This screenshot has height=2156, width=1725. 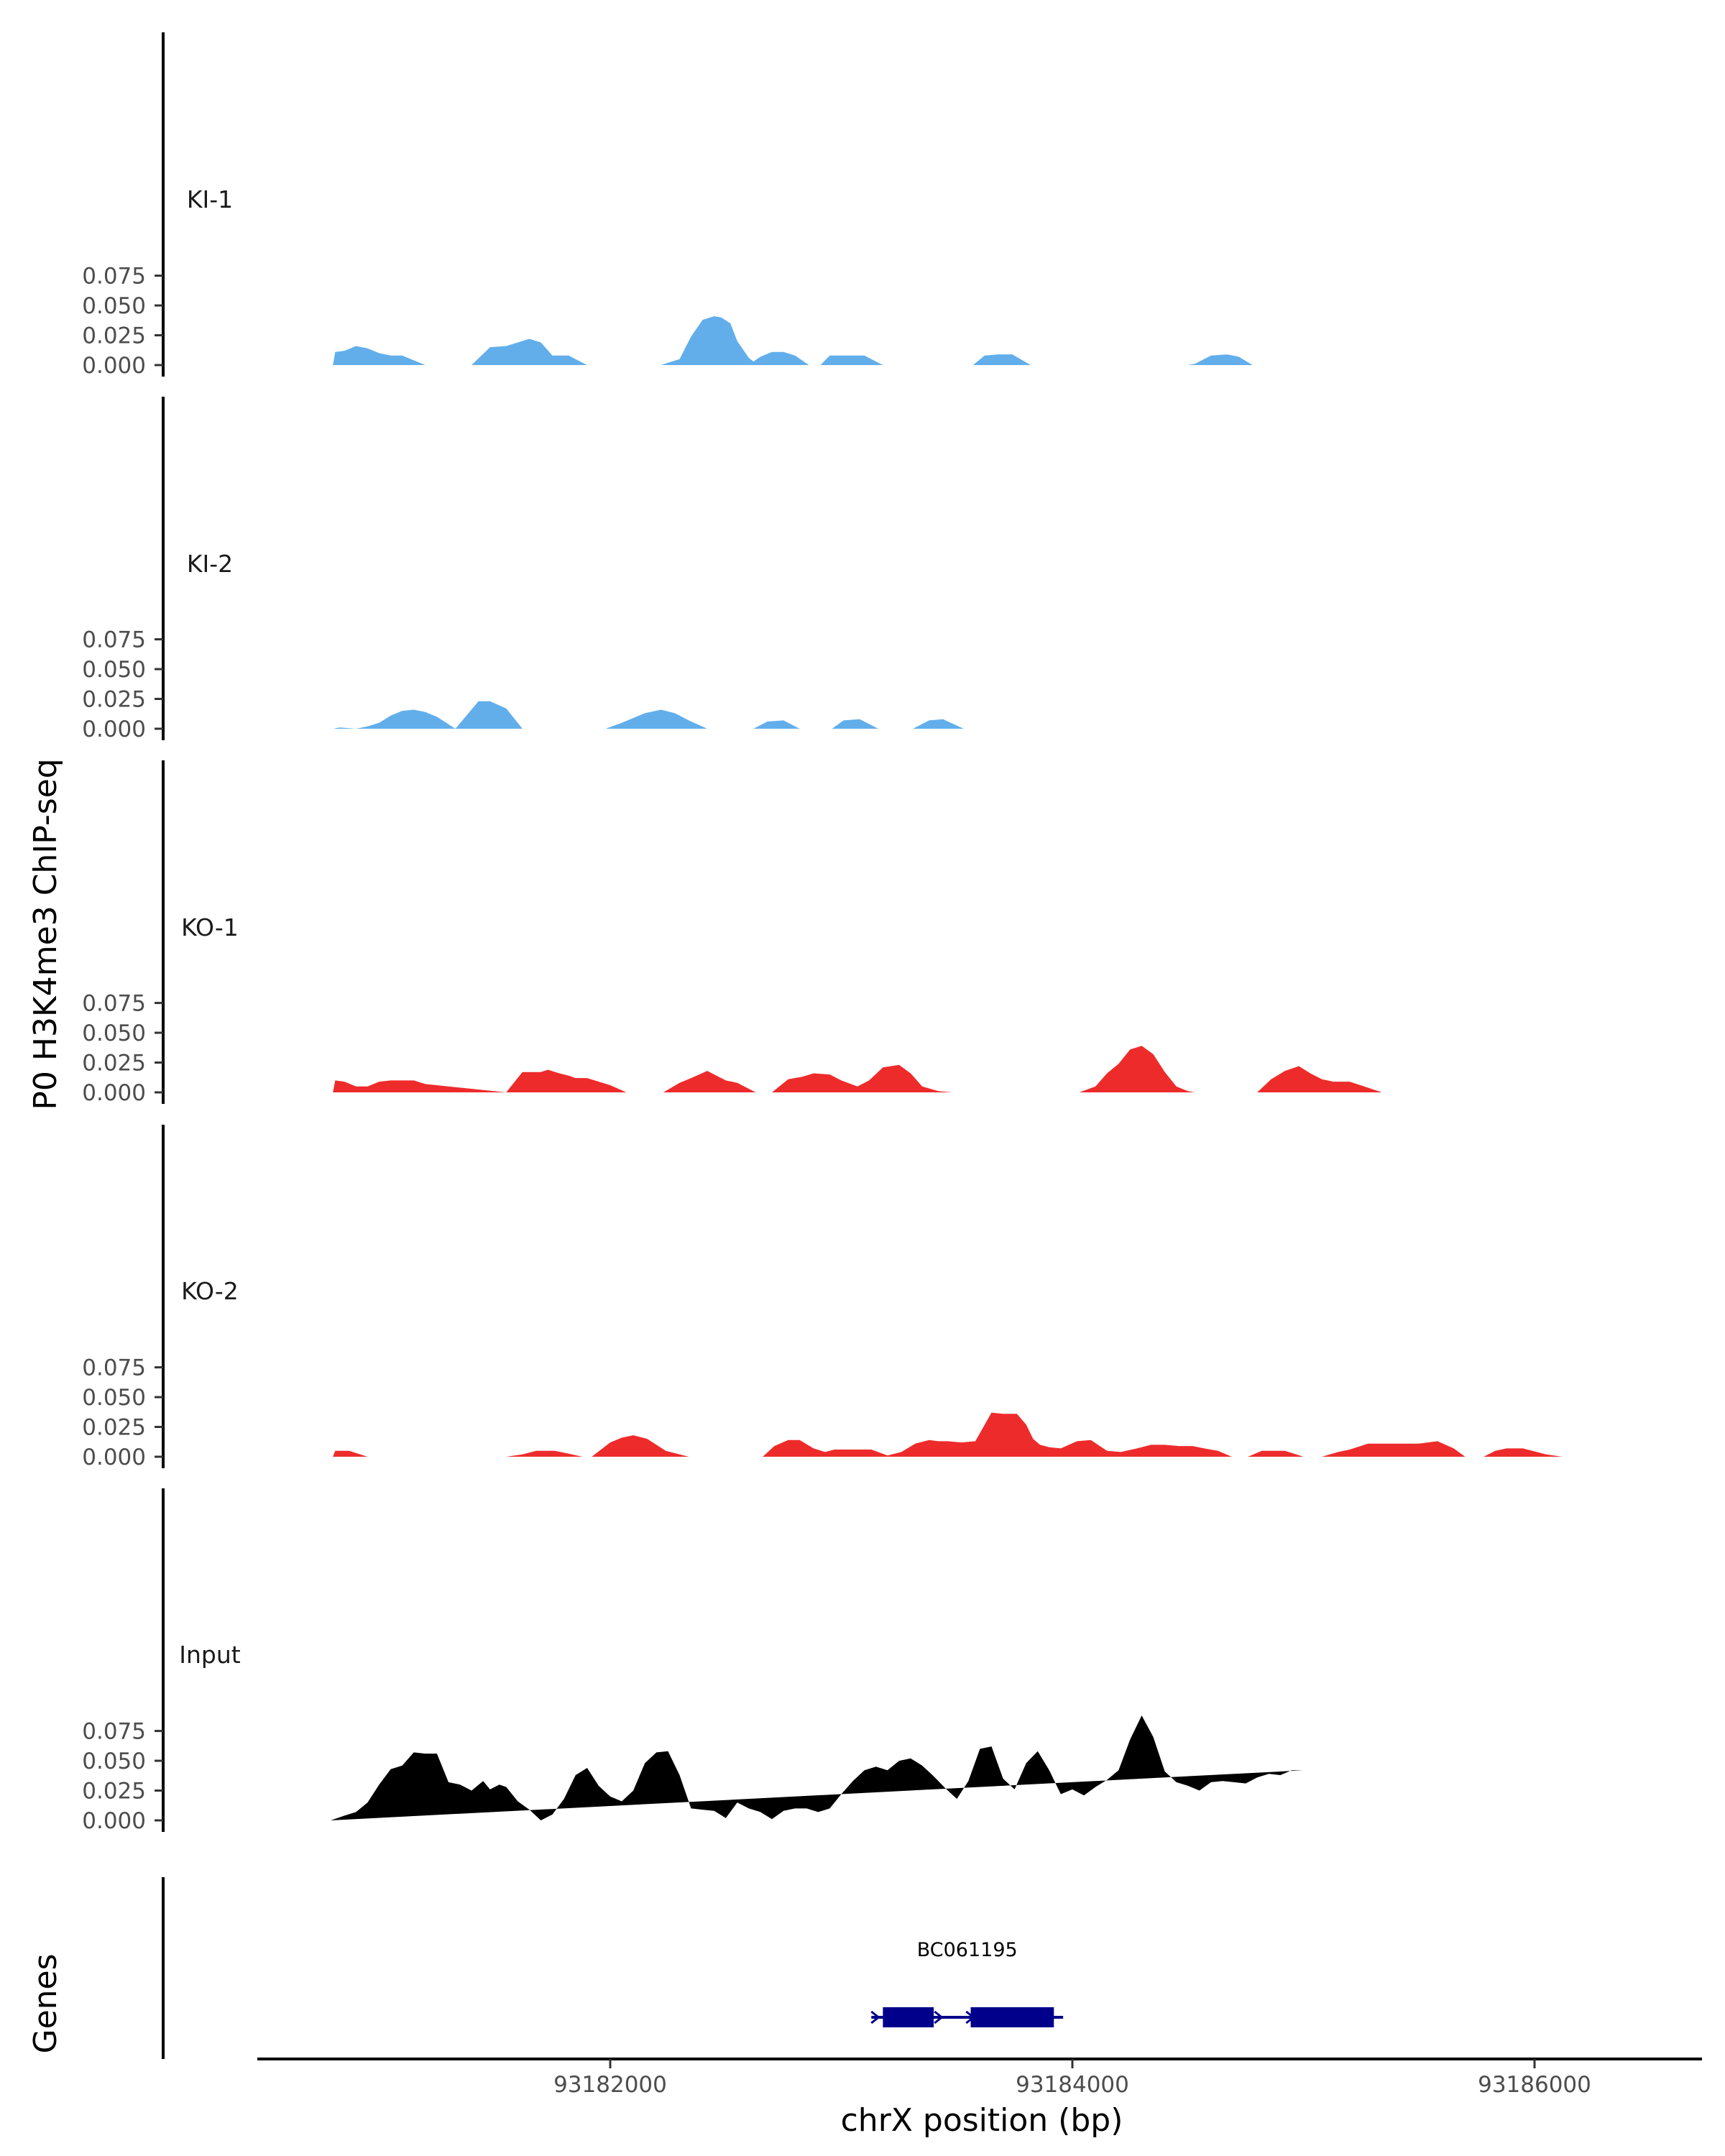 What do you see at coordinates (210, 927) in the screenshot?
I see `track-label-ko-1: KO-1` at bounding box center [210, 927].